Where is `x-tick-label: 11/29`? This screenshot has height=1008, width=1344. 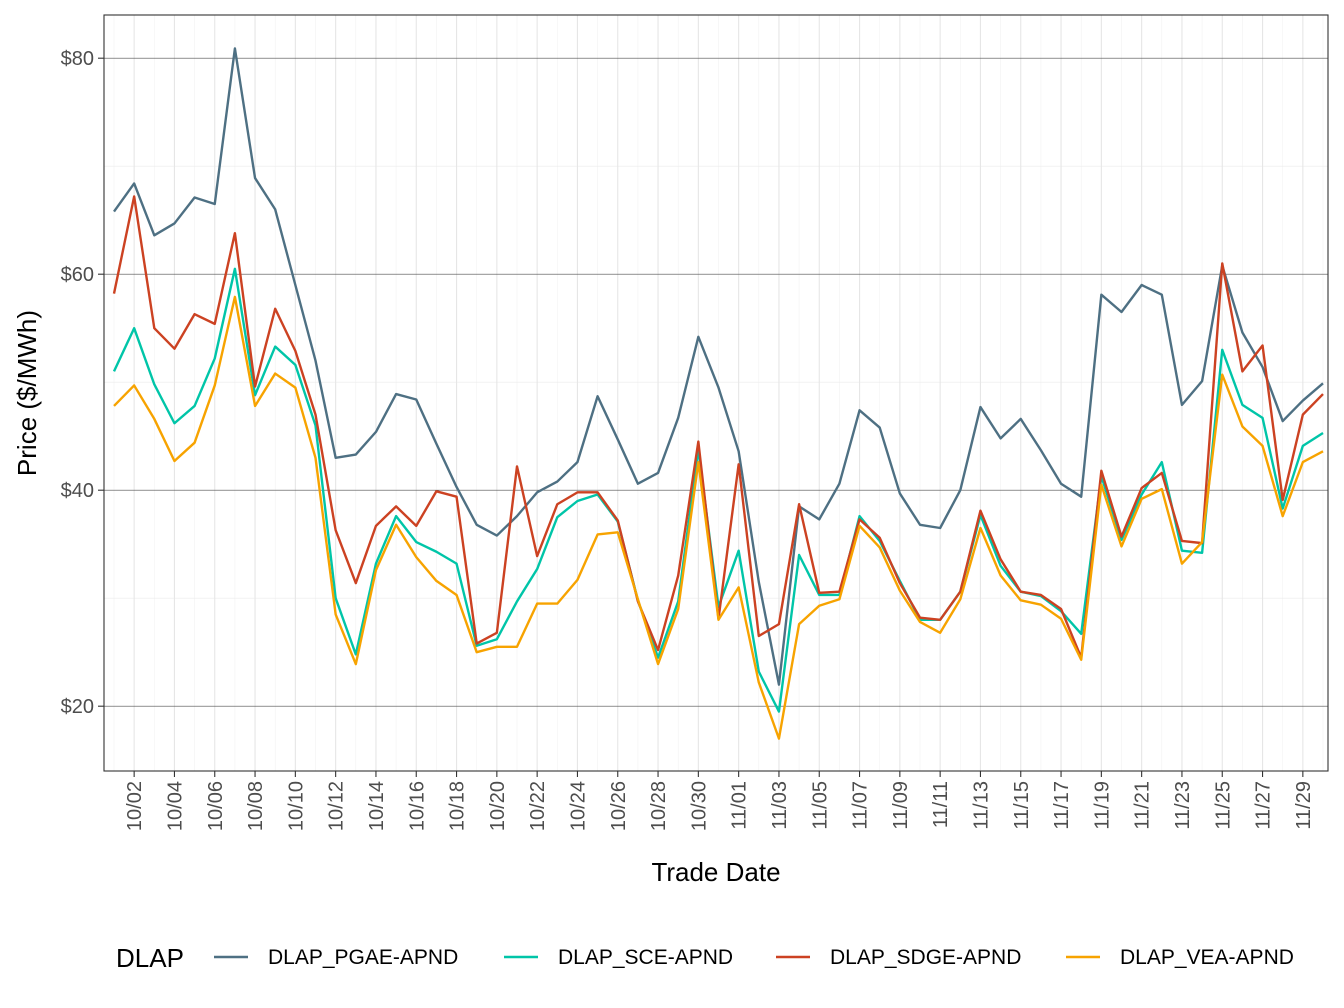 x-tick-label: 11/29 is located at coordinates (1304, 805).